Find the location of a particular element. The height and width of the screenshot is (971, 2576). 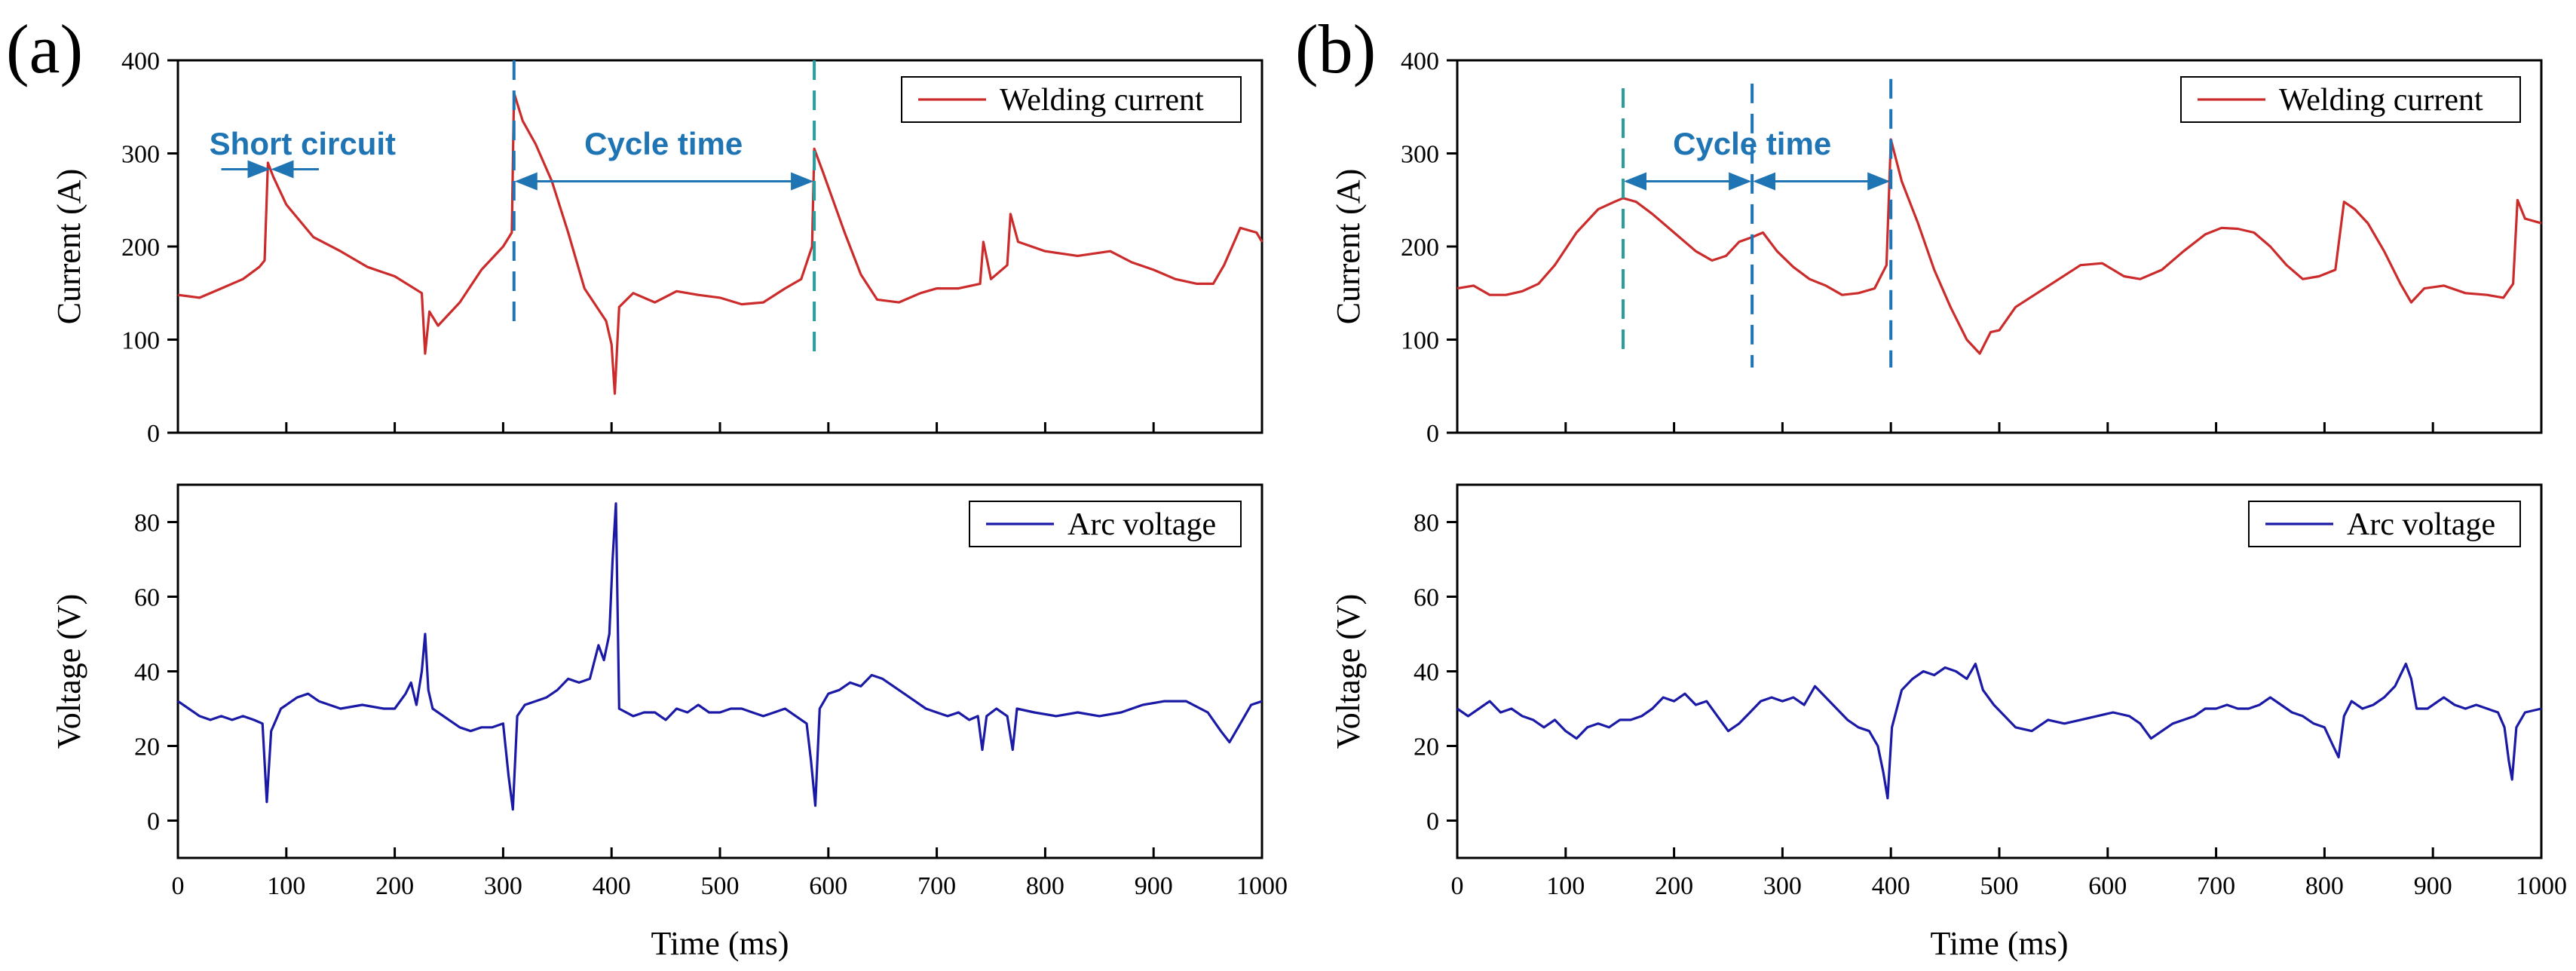

panel-label-a: (a) is located at coordinates (44, 49).